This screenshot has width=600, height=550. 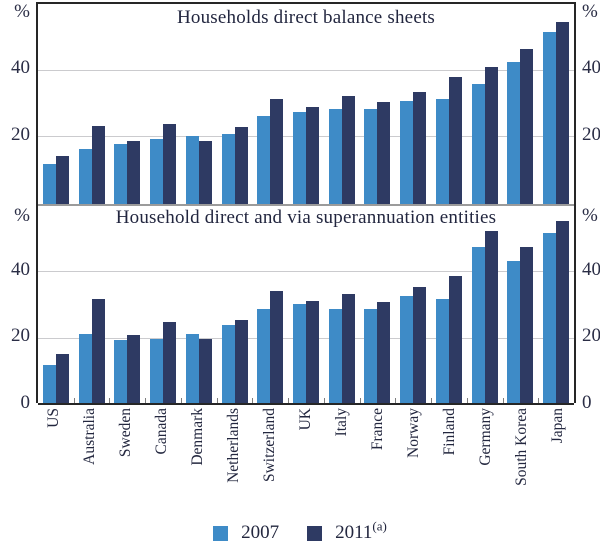 I want to click on bar-group-australia, so click(x=92, y=305).